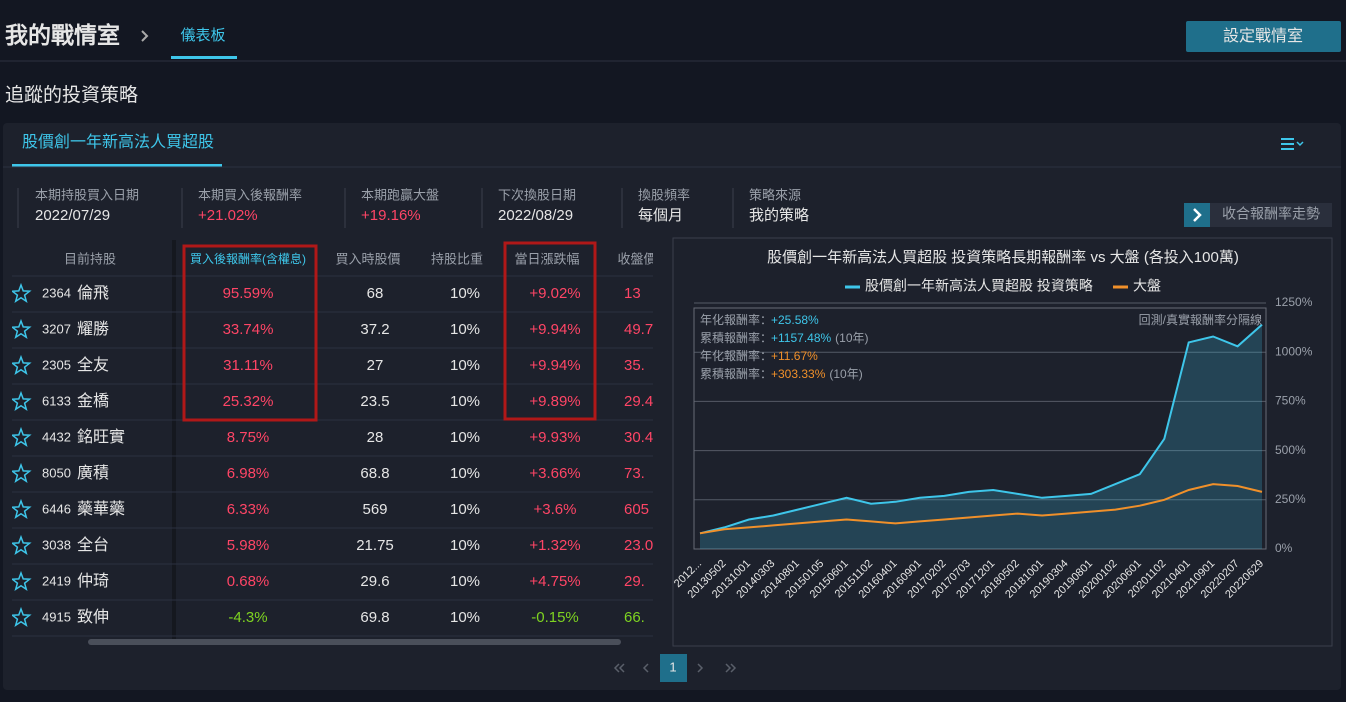 This screenshot has height=702, width=1346. What do you see at coordinates (93, 401) in the screenshot?
I see `stock-name: 金橋` at bounding box center [93, 401].